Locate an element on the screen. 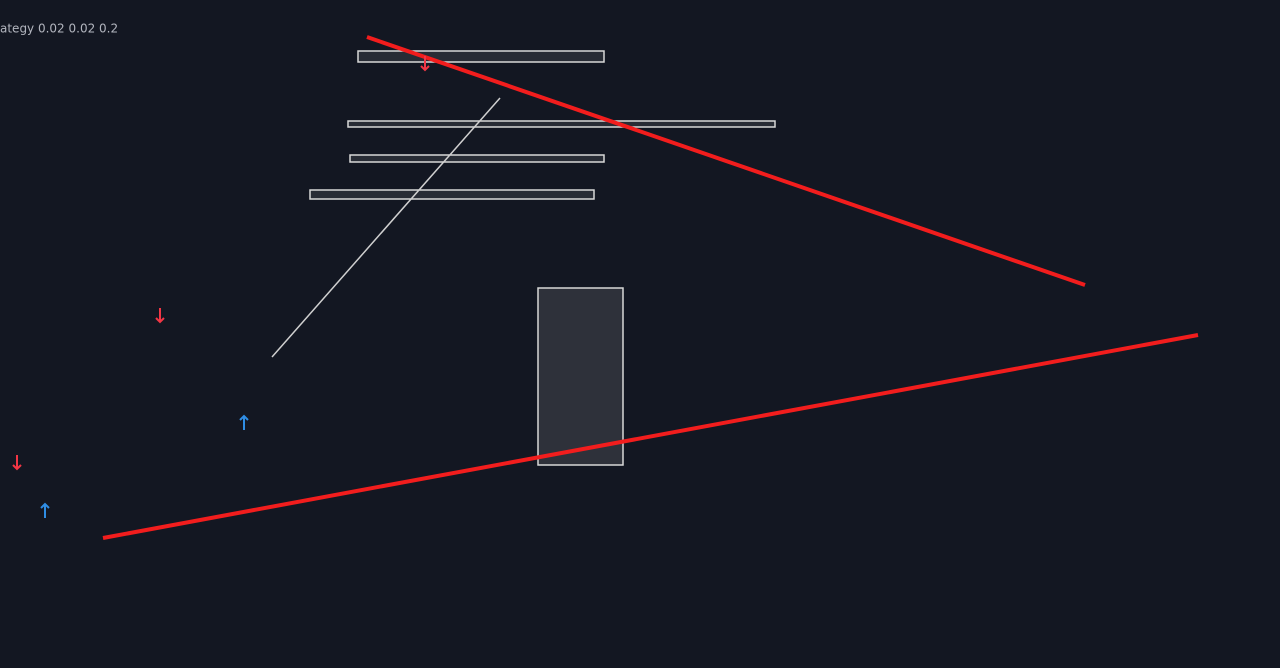 The height and width of the screenshot is (668, 1280). price-axis is located at coordinates (1246, 334).